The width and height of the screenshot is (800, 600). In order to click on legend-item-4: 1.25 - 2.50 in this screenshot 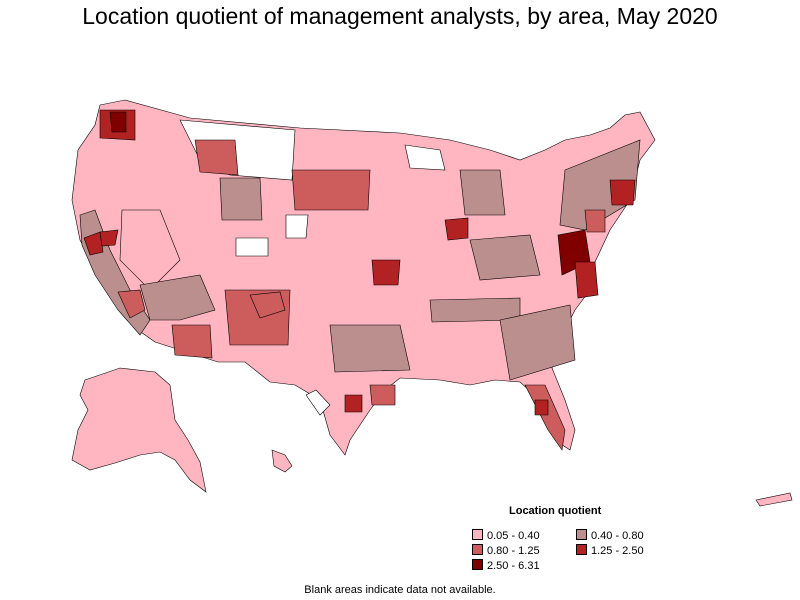, I will do `click(610, 551)`.